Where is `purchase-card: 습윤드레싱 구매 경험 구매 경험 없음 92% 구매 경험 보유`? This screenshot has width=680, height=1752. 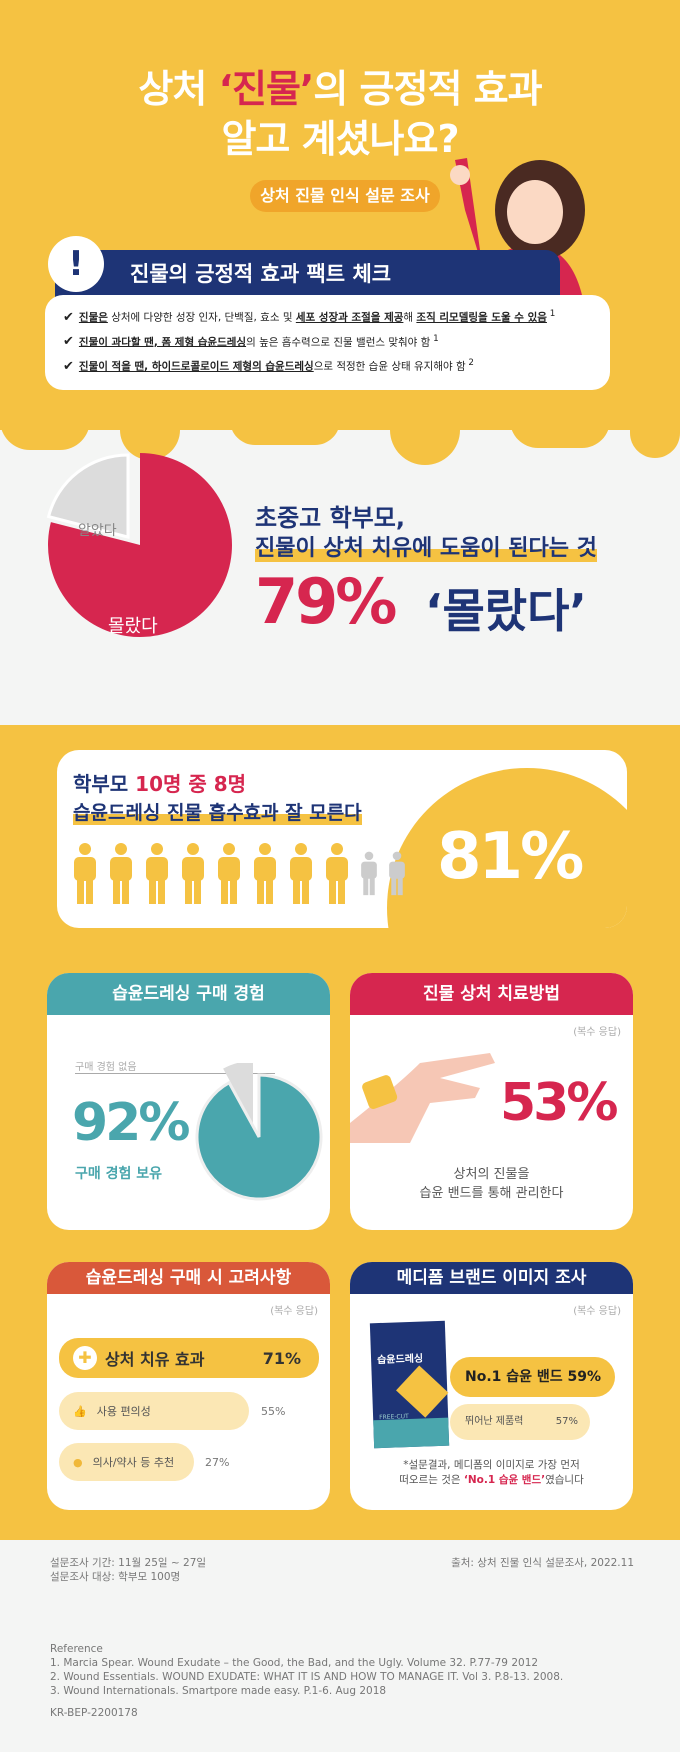 purchase-card: 습윤드레싱 구매 경험 구매 경험 없음 92% 구매 경험 보유 is located at coordinates (188, 1101).